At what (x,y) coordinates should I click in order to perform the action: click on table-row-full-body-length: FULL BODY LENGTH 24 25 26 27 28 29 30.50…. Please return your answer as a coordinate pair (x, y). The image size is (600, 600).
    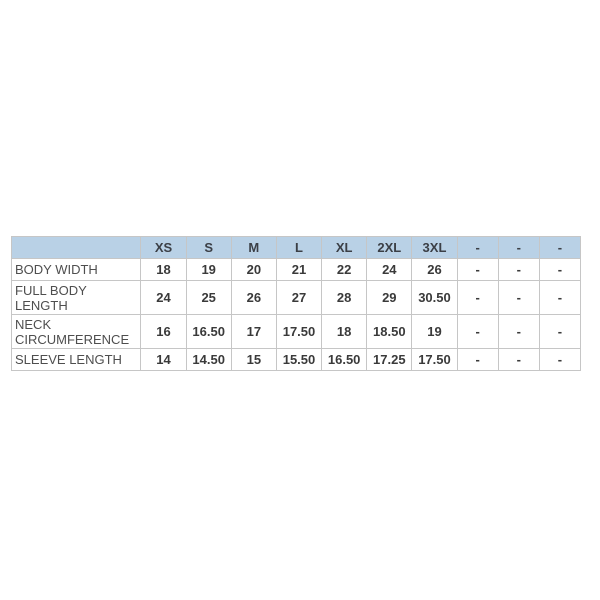
    Looking at the image, I should click on (296, 297).